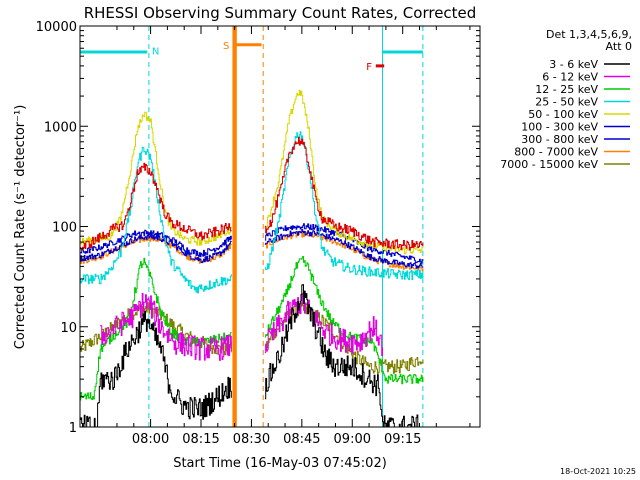 This screenshot has width=640, height=480. I want to click on y-tick-label: 10000, so click(56, 27).